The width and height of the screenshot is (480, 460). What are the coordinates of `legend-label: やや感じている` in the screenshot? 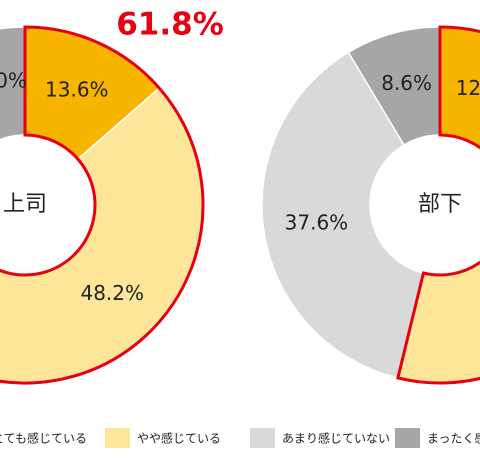 It's located at (179, 438).